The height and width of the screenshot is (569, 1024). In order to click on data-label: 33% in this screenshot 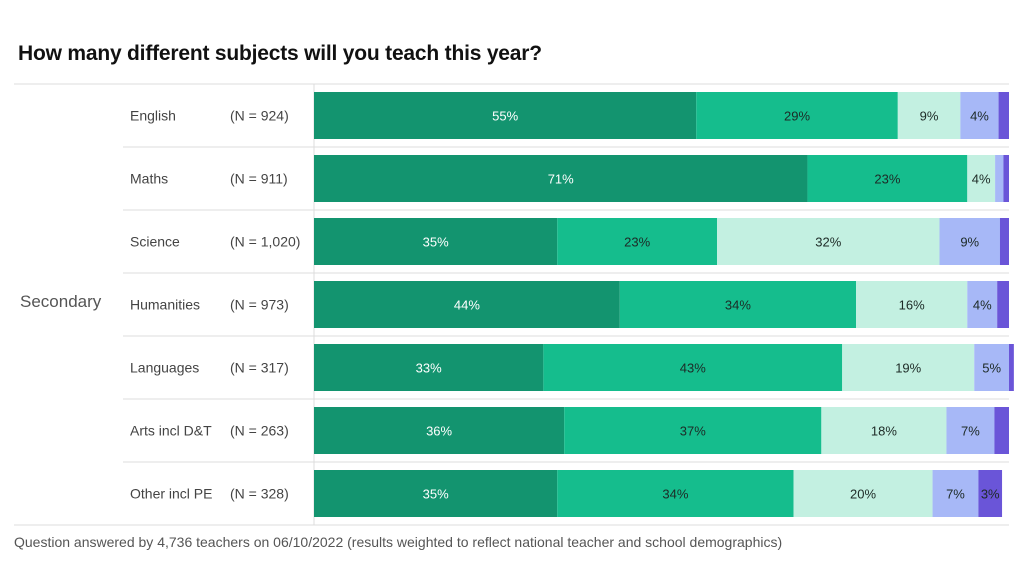, I will do `click(429, 368)`.